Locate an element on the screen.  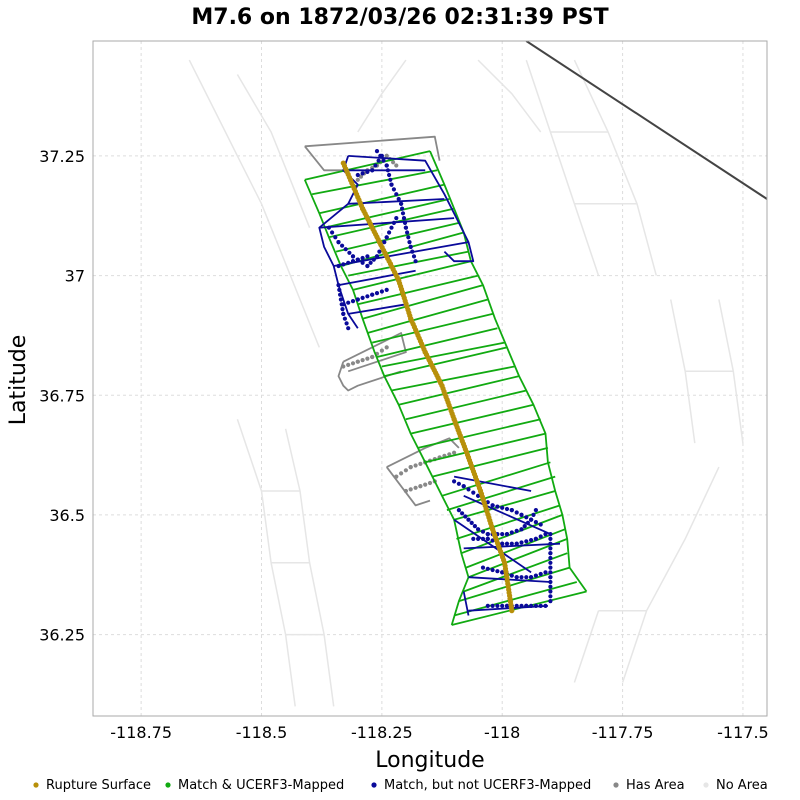
series-boundary is located at coordinates (646, 120).